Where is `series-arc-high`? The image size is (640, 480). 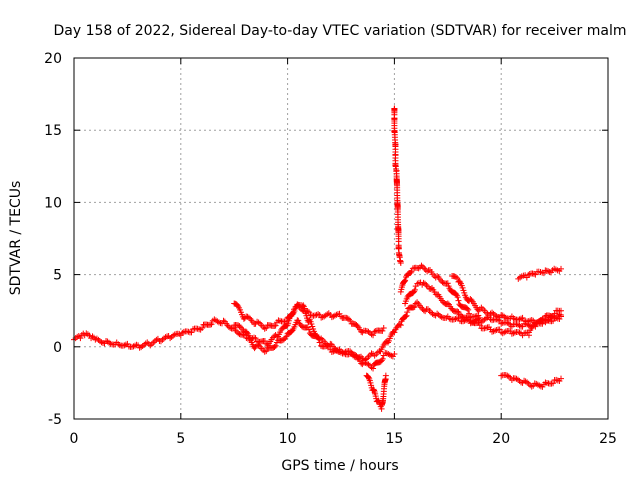 series-arc-high is located at coordinates (440, 291).